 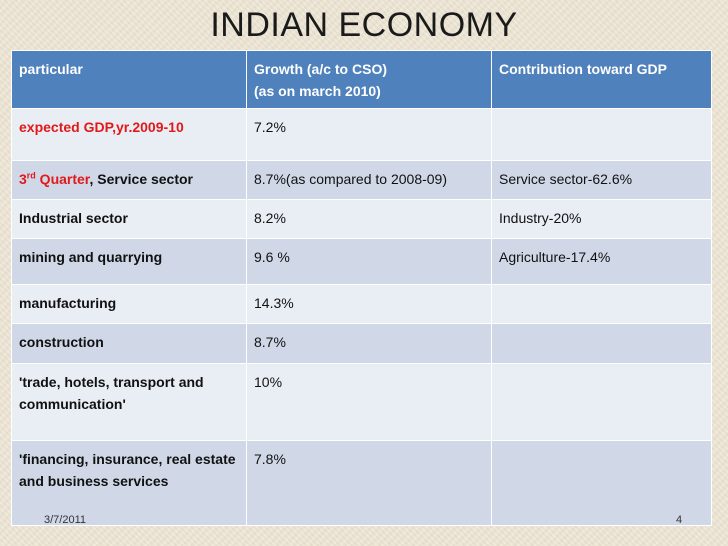 What do you see at coordinates (369, 79) in the screenshot?
I see `header-growth: Growth (a/c to CSO) (as on march 2010)` at bounding box center [369, 79].